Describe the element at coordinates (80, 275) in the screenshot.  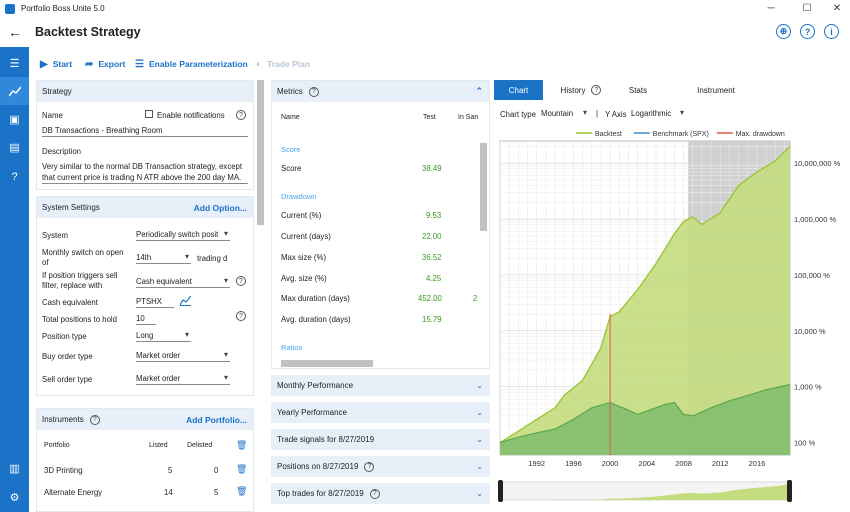
I see `sell-filter-label: If position triggers sell` at that location.